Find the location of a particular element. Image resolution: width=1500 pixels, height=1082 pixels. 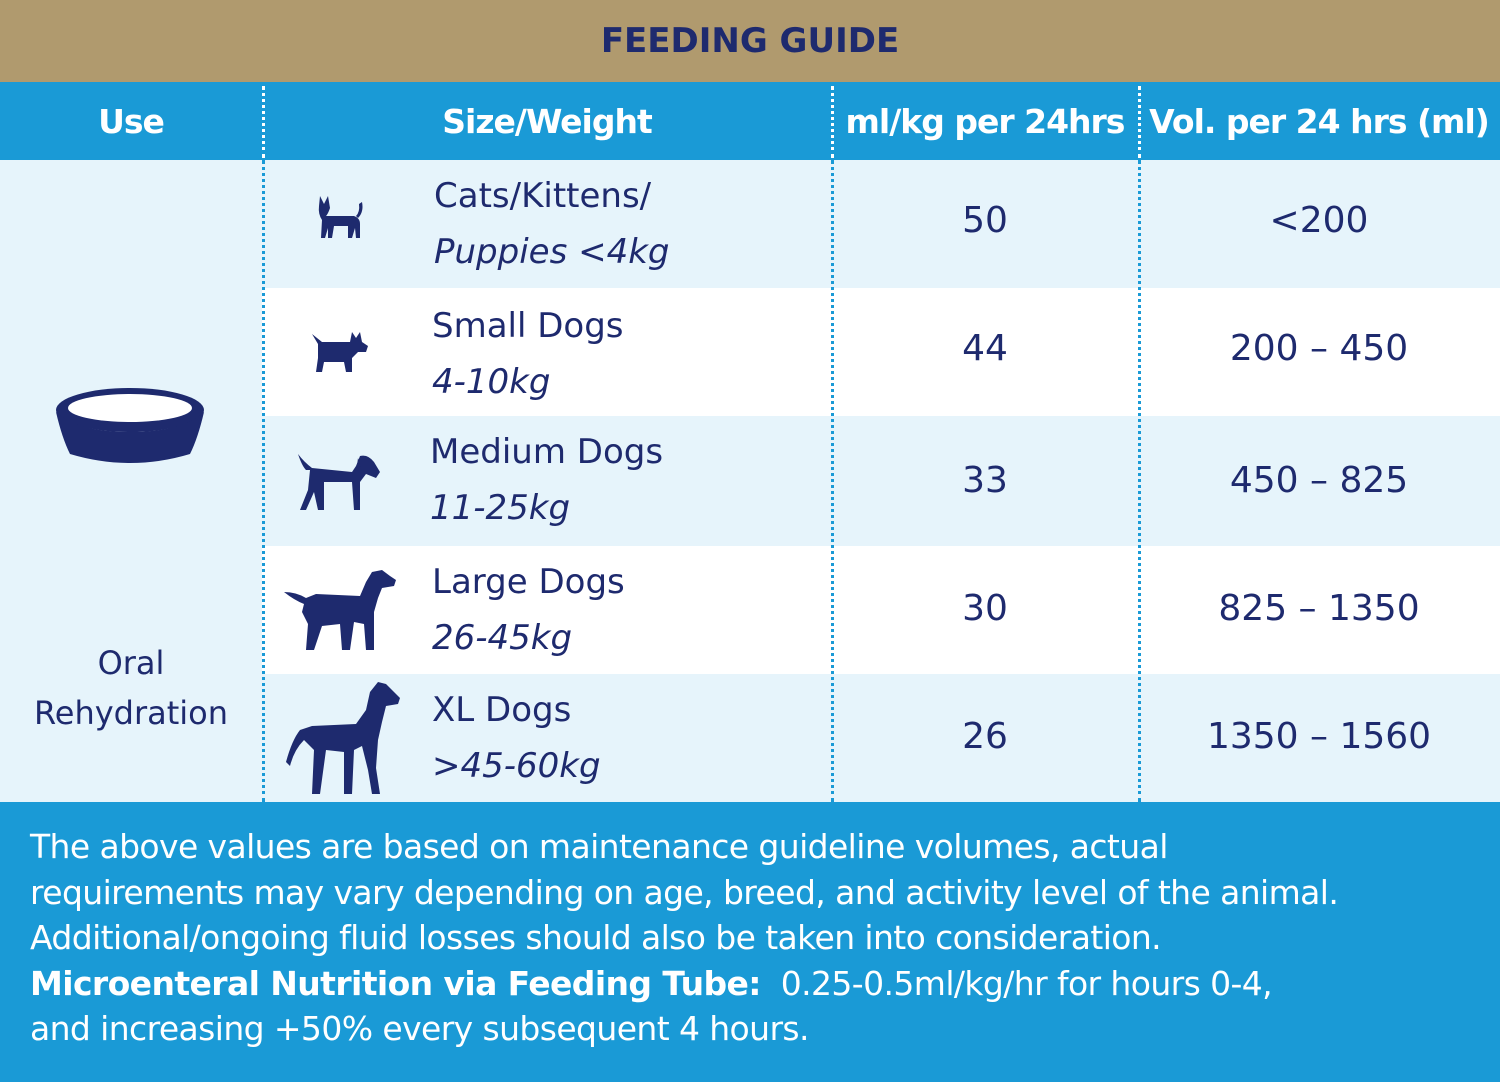

mlkg-value: 50 is located at coordinates (985, 220).